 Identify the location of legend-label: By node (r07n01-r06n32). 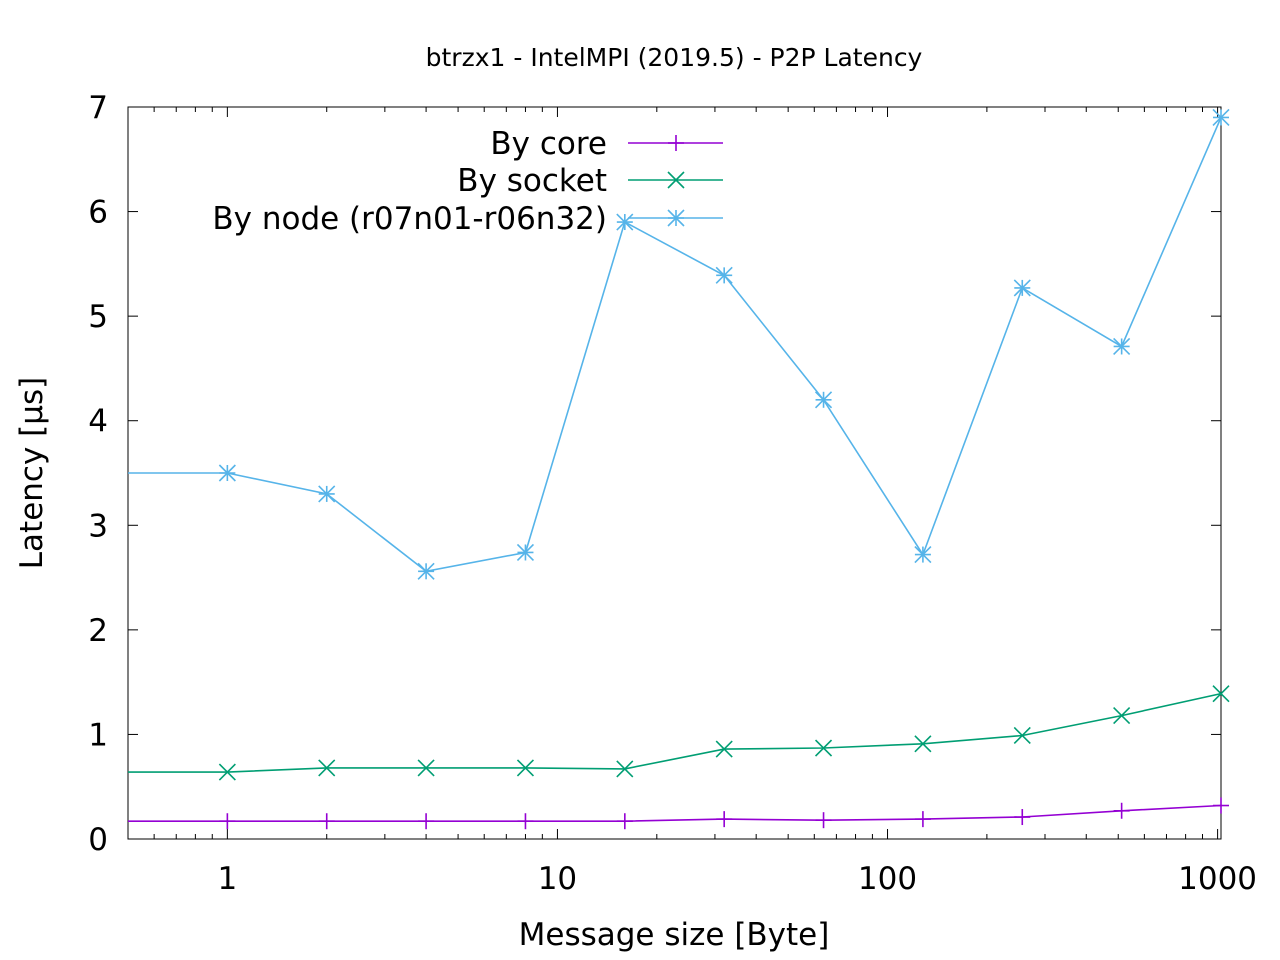
(409, 219).